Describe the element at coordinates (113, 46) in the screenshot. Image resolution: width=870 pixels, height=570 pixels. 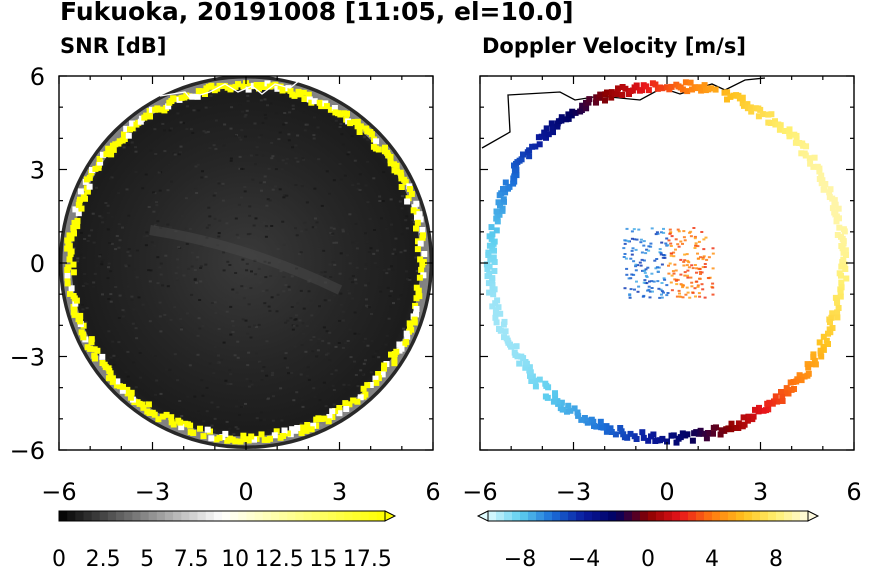
I see `snr-panel-title: SNR [dB]` at that location.